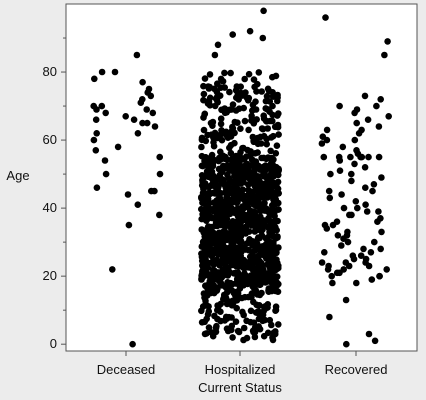  I want to click on x-tick-label: Hospitalized, so click(240, 369).